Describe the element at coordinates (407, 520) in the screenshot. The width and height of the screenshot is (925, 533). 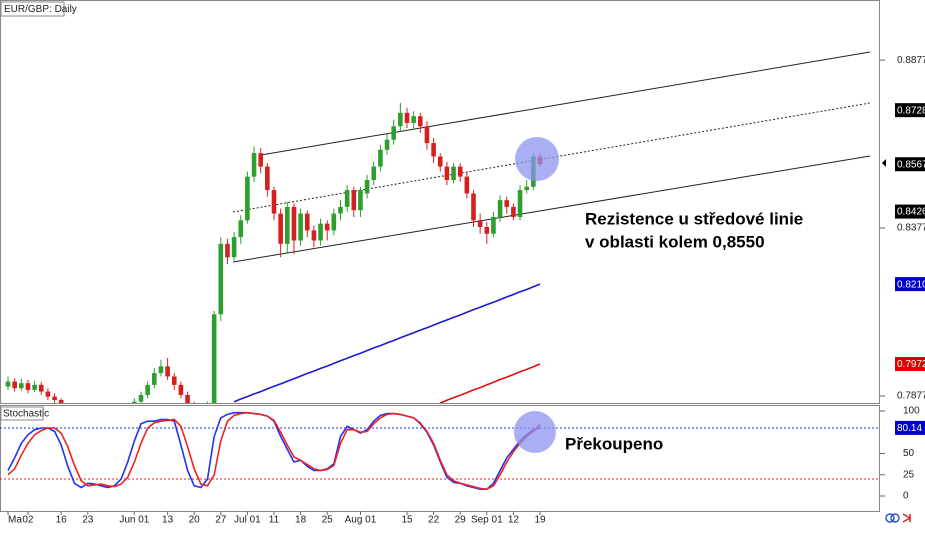
I see `x-tick-label: 15` at that location.